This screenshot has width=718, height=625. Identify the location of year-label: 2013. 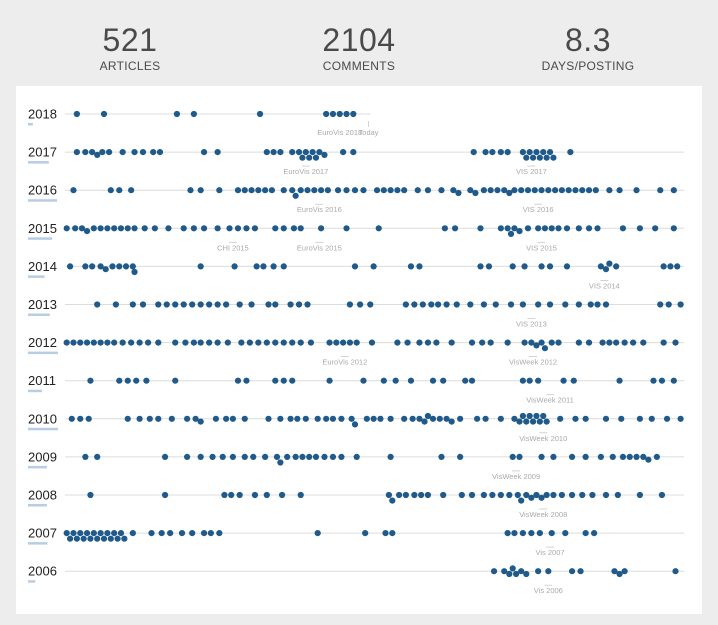
(42, 304).